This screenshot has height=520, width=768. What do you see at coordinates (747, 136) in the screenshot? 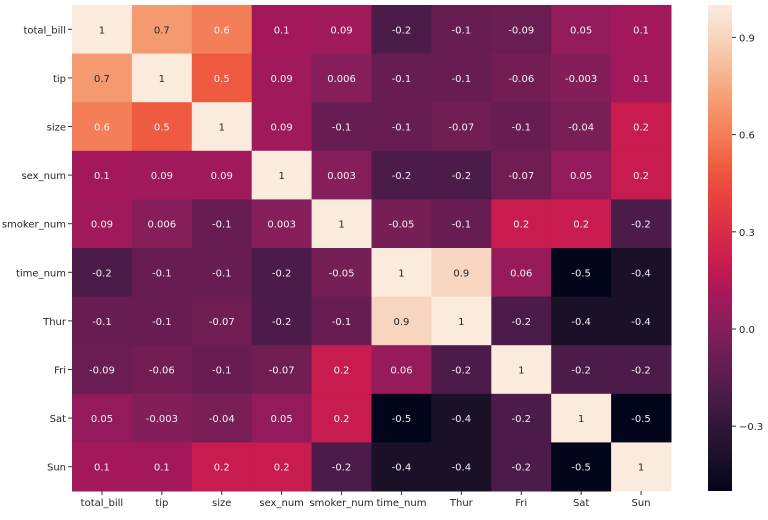
I see `colorbar-tick-label: 0.6` at bounding box center [747, 136].